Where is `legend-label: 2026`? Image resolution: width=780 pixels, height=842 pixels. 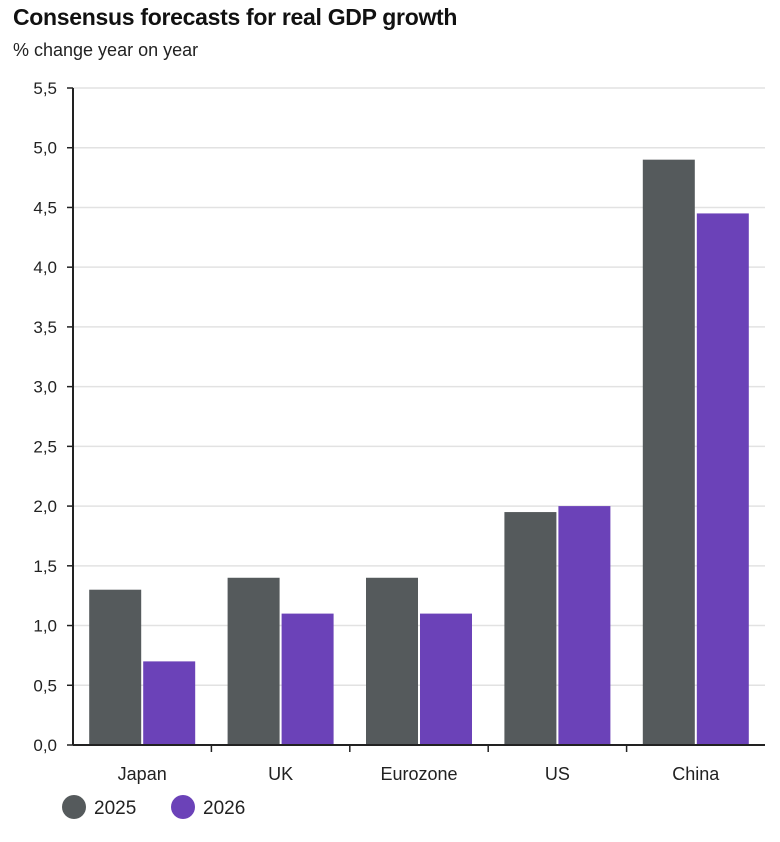 legend-label: 2026 is located at coordinates (224, 808).